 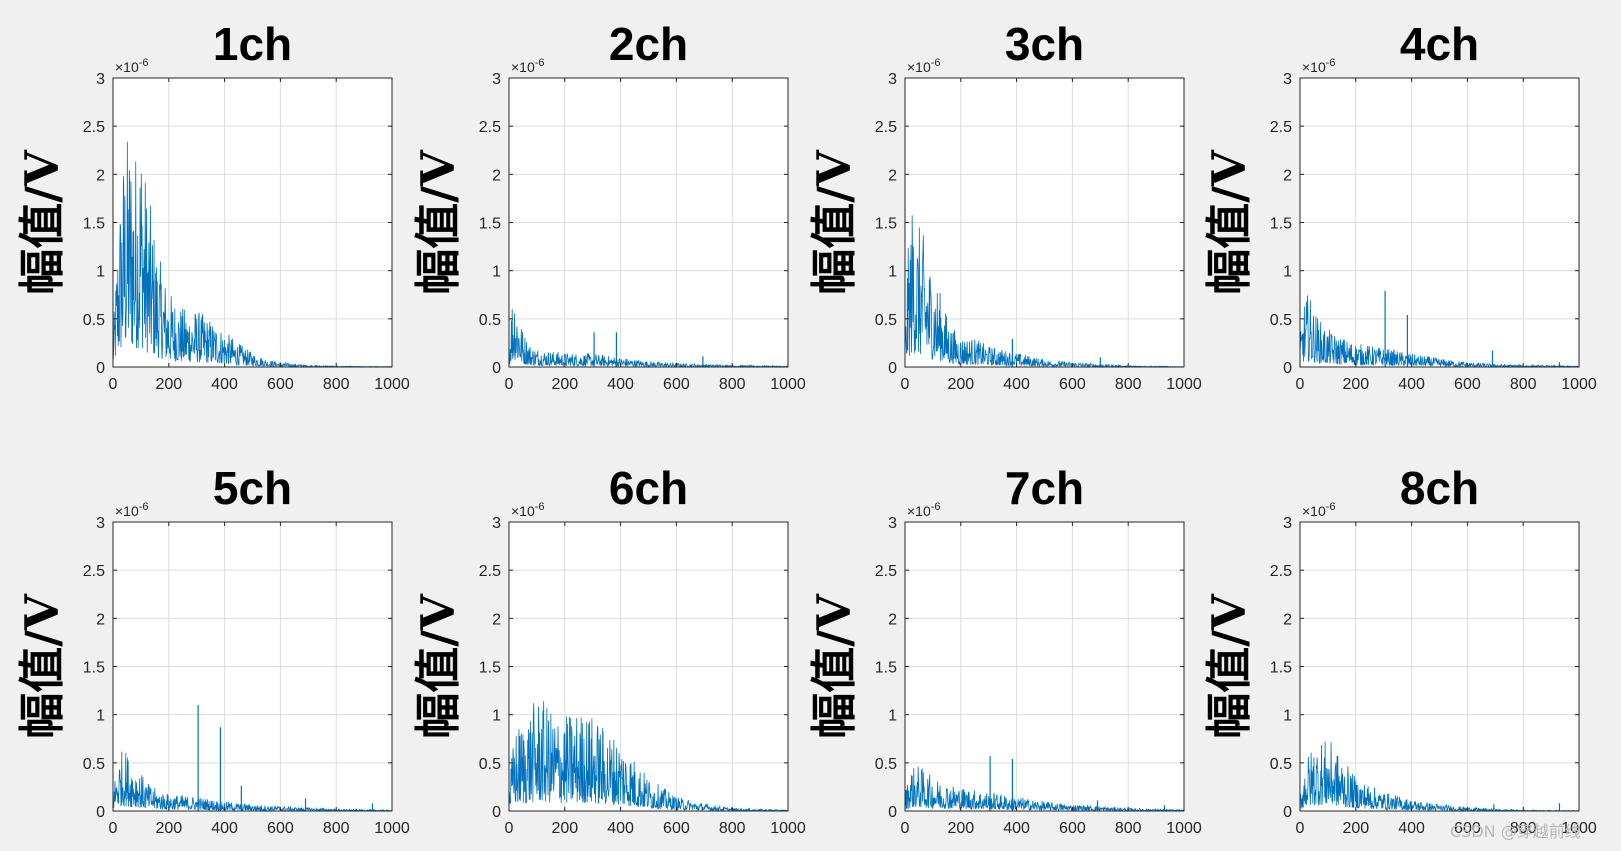 What do you see at coordinates (252, 488) in the screenshot?
I see `subplot-title: 5ch` at bounding box center [252, 488].